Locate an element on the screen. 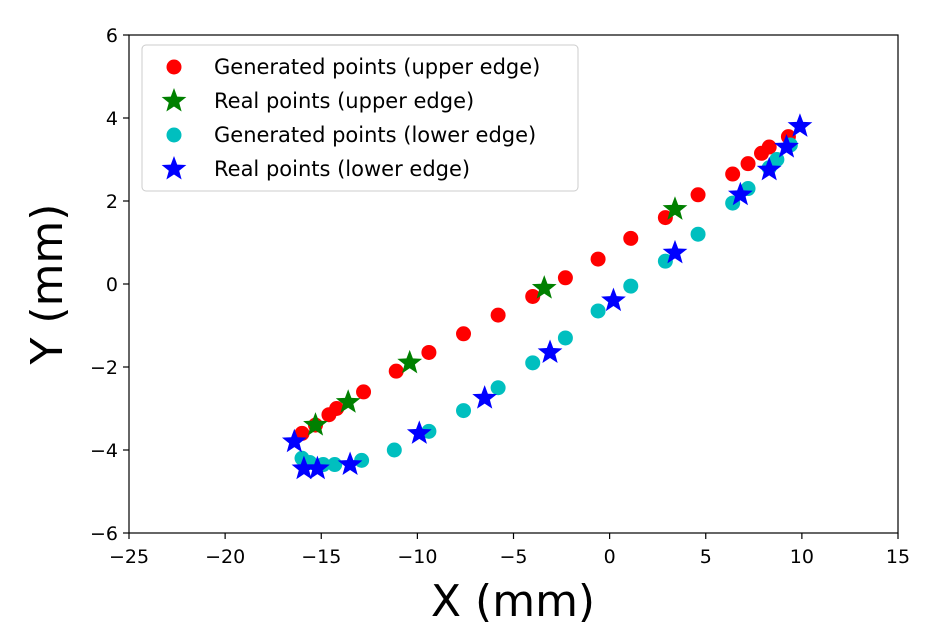  legend-label: Generated points (upper edge) is located at coordinates (377, 67).